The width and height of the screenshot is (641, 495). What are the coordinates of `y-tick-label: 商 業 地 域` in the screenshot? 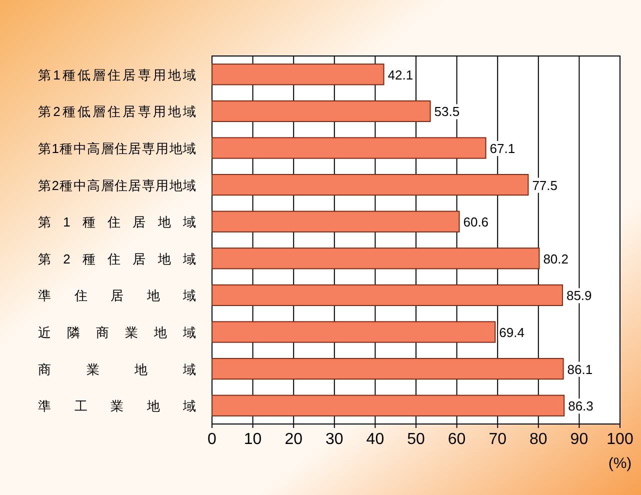 It's located at (117, 369).